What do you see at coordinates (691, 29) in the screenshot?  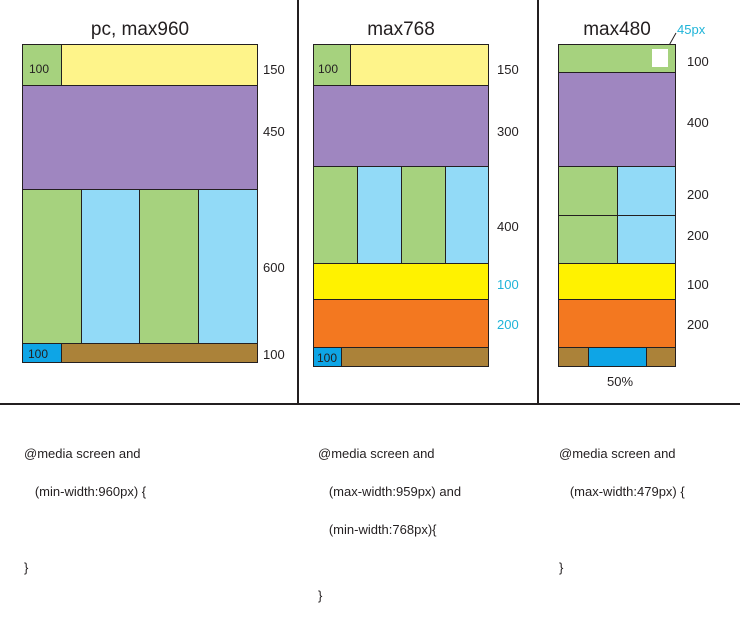 I see `mobile-box-size-label: 45px` at bounding box center [691, 29].